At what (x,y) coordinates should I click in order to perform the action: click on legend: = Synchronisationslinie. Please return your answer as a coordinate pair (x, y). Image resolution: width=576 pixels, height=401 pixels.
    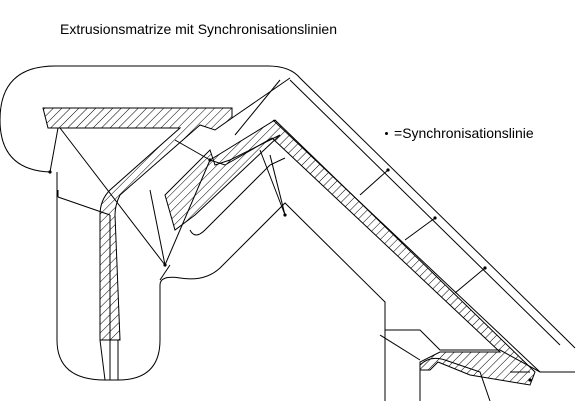
    Looking at the image, I should click on (459, 133).